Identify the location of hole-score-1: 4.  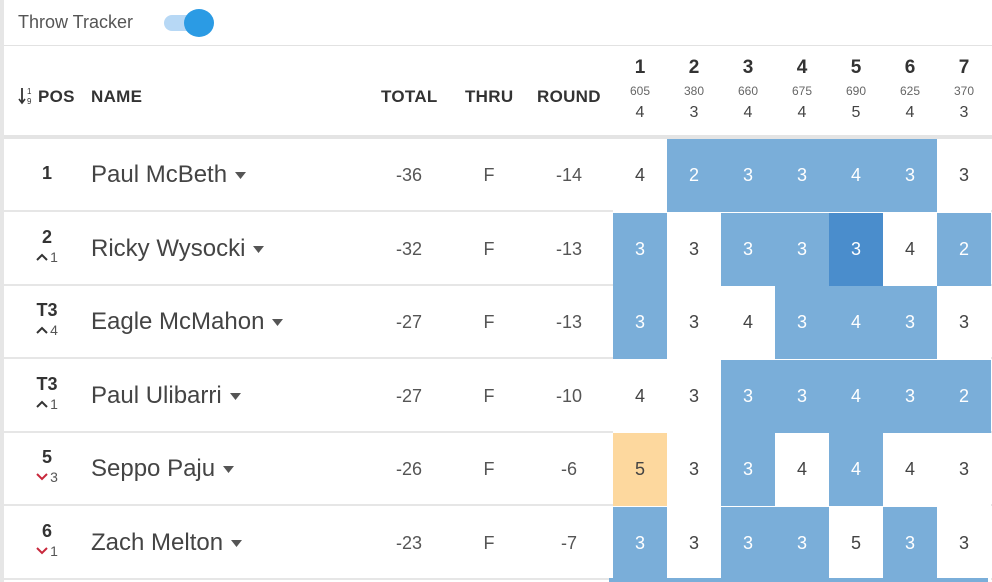
(640, 396).